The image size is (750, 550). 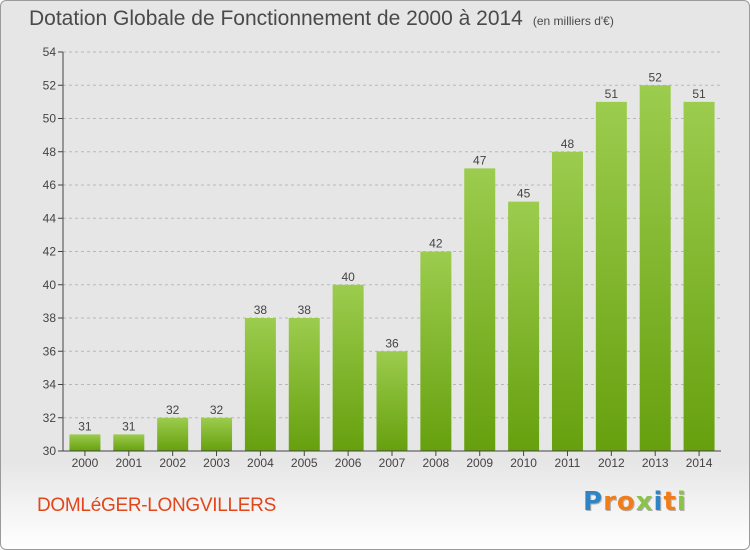 What do you see at coordinates (655, 463) in the screenshot?
I see `x-tick-label: 2013` at bounding box center [655, 463].